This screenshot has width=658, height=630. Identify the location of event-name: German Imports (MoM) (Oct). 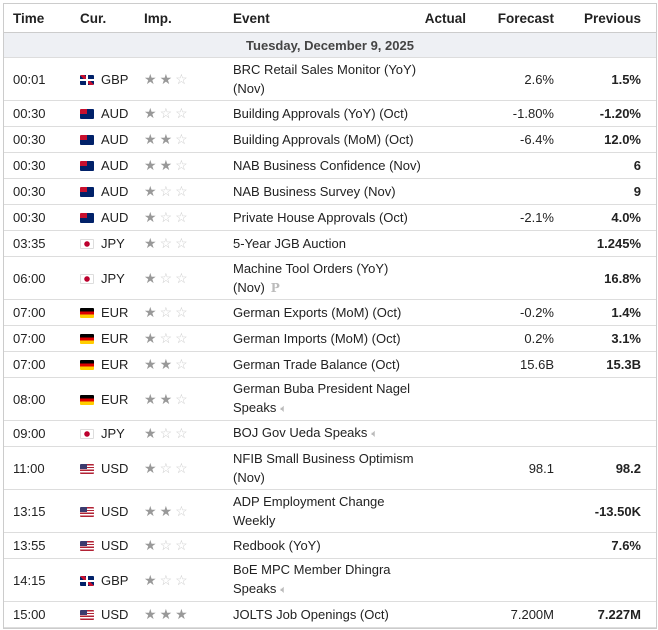
(317, 338).